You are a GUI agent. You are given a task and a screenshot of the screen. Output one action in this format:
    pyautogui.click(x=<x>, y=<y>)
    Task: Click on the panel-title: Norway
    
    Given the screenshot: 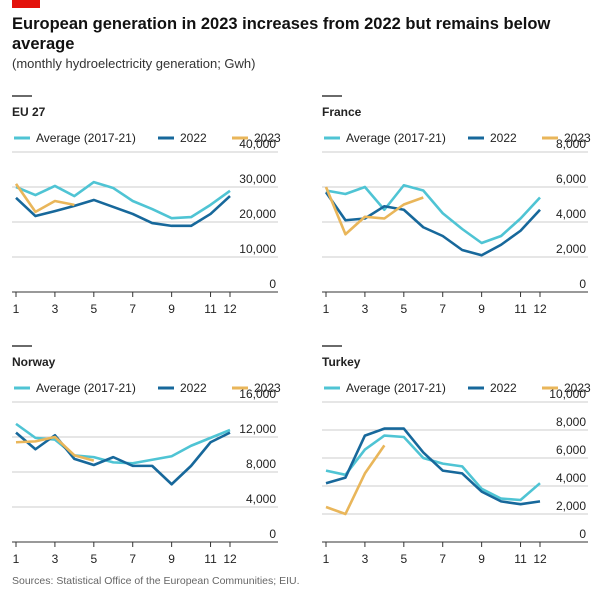 What is the action you would take?
    pyautogui.click(x=34, y=362)
    